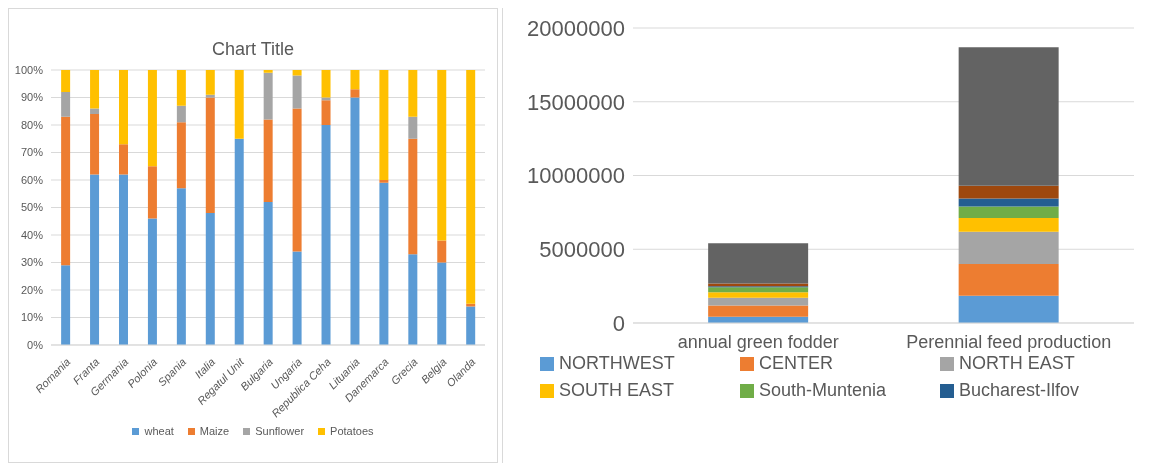 This screenshot has height=470, width=1155. I want to click on legend-label: Potatoes, so click(351, 431).